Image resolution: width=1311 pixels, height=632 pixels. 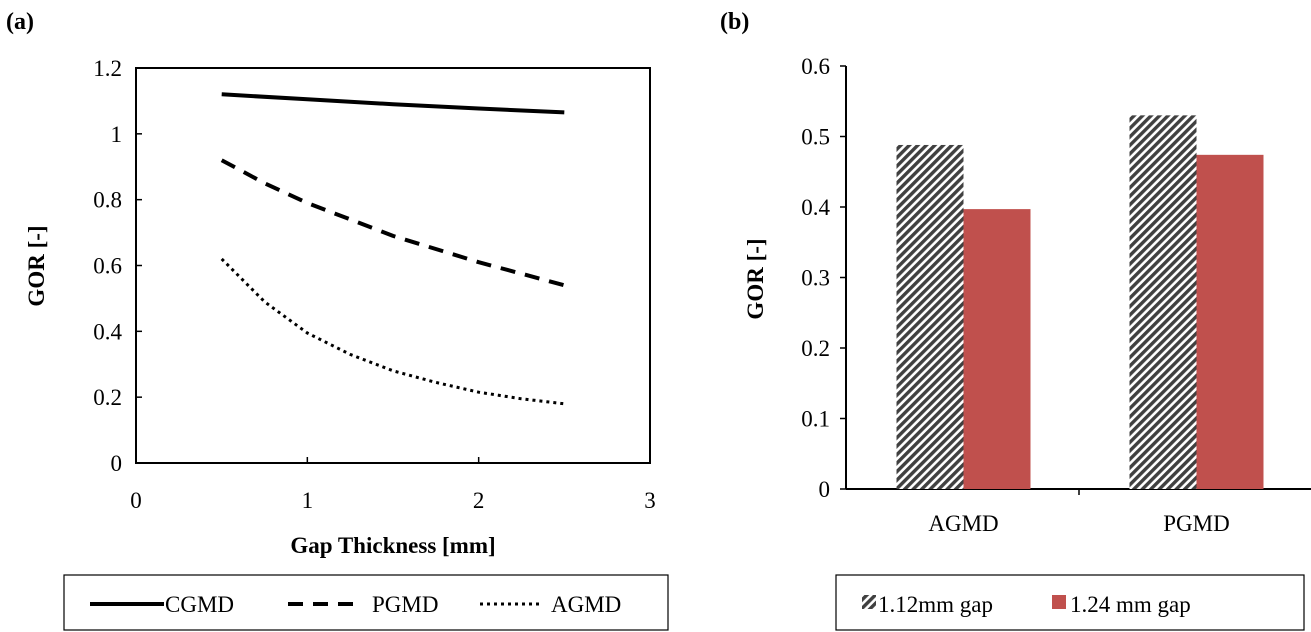 I want to click on chart-a-y-label: GOR [-], so click(x=36, y=265).